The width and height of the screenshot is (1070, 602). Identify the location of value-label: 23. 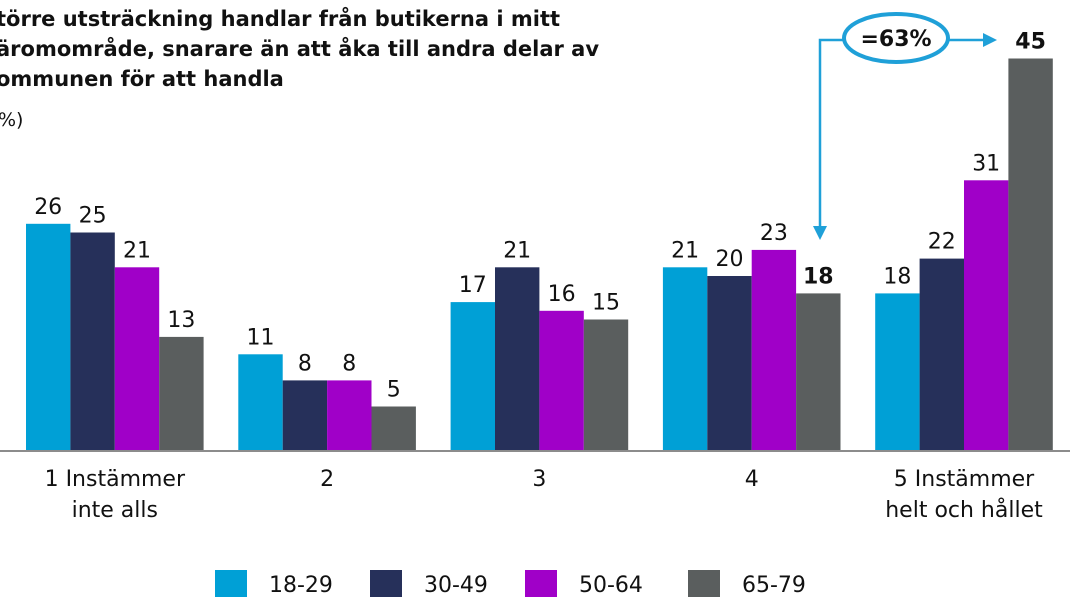
(774, 233).